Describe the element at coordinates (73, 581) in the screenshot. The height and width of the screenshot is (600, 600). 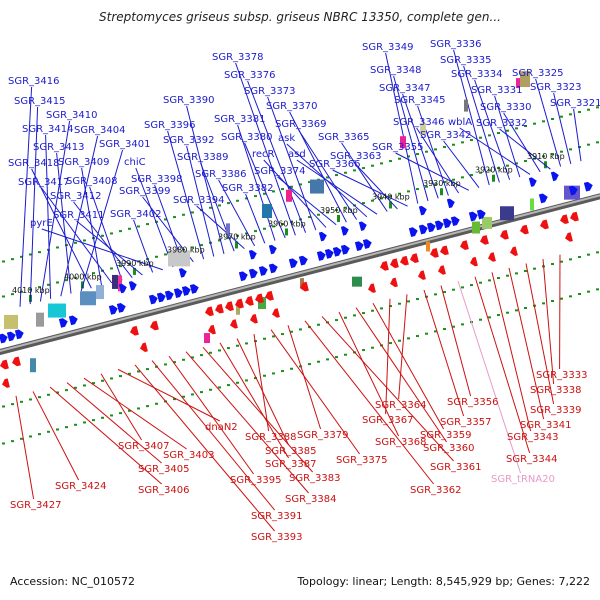
I see `accession-text: Accession: NC_010572` at that location.